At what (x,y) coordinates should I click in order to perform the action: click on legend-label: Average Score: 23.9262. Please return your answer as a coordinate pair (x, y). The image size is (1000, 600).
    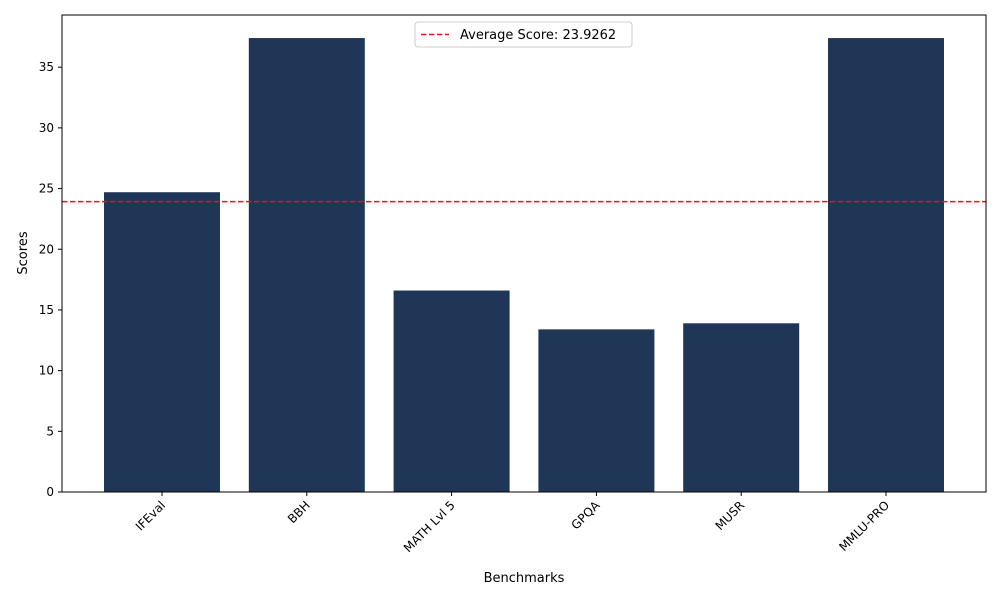
    Looking at the image, I should click on (538, 35).